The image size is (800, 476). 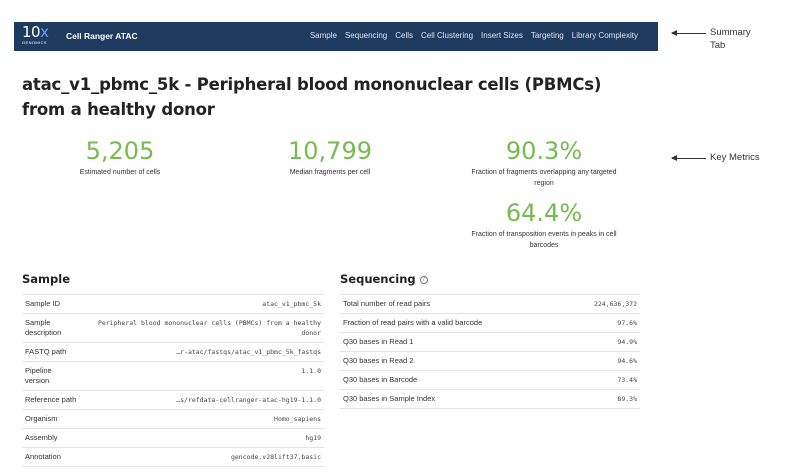 What do you see at coordinates (490, 342) in the screenshot?
I see `table-row: Q30 bases in Read 1 94.9%` at bounding box center [490, 342].